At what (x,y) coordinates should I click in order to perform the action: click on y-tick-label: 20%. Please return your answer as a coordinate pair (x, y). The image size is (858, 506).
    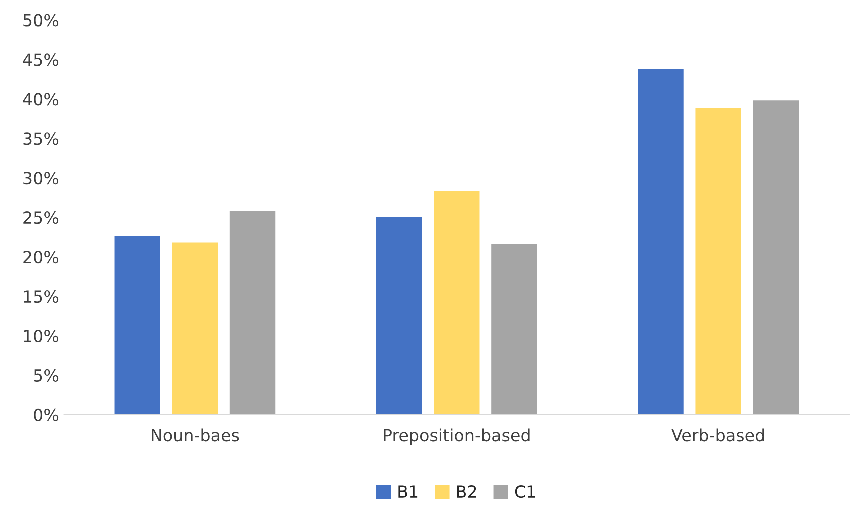
    Looking at the image, I should click on (41, 257).